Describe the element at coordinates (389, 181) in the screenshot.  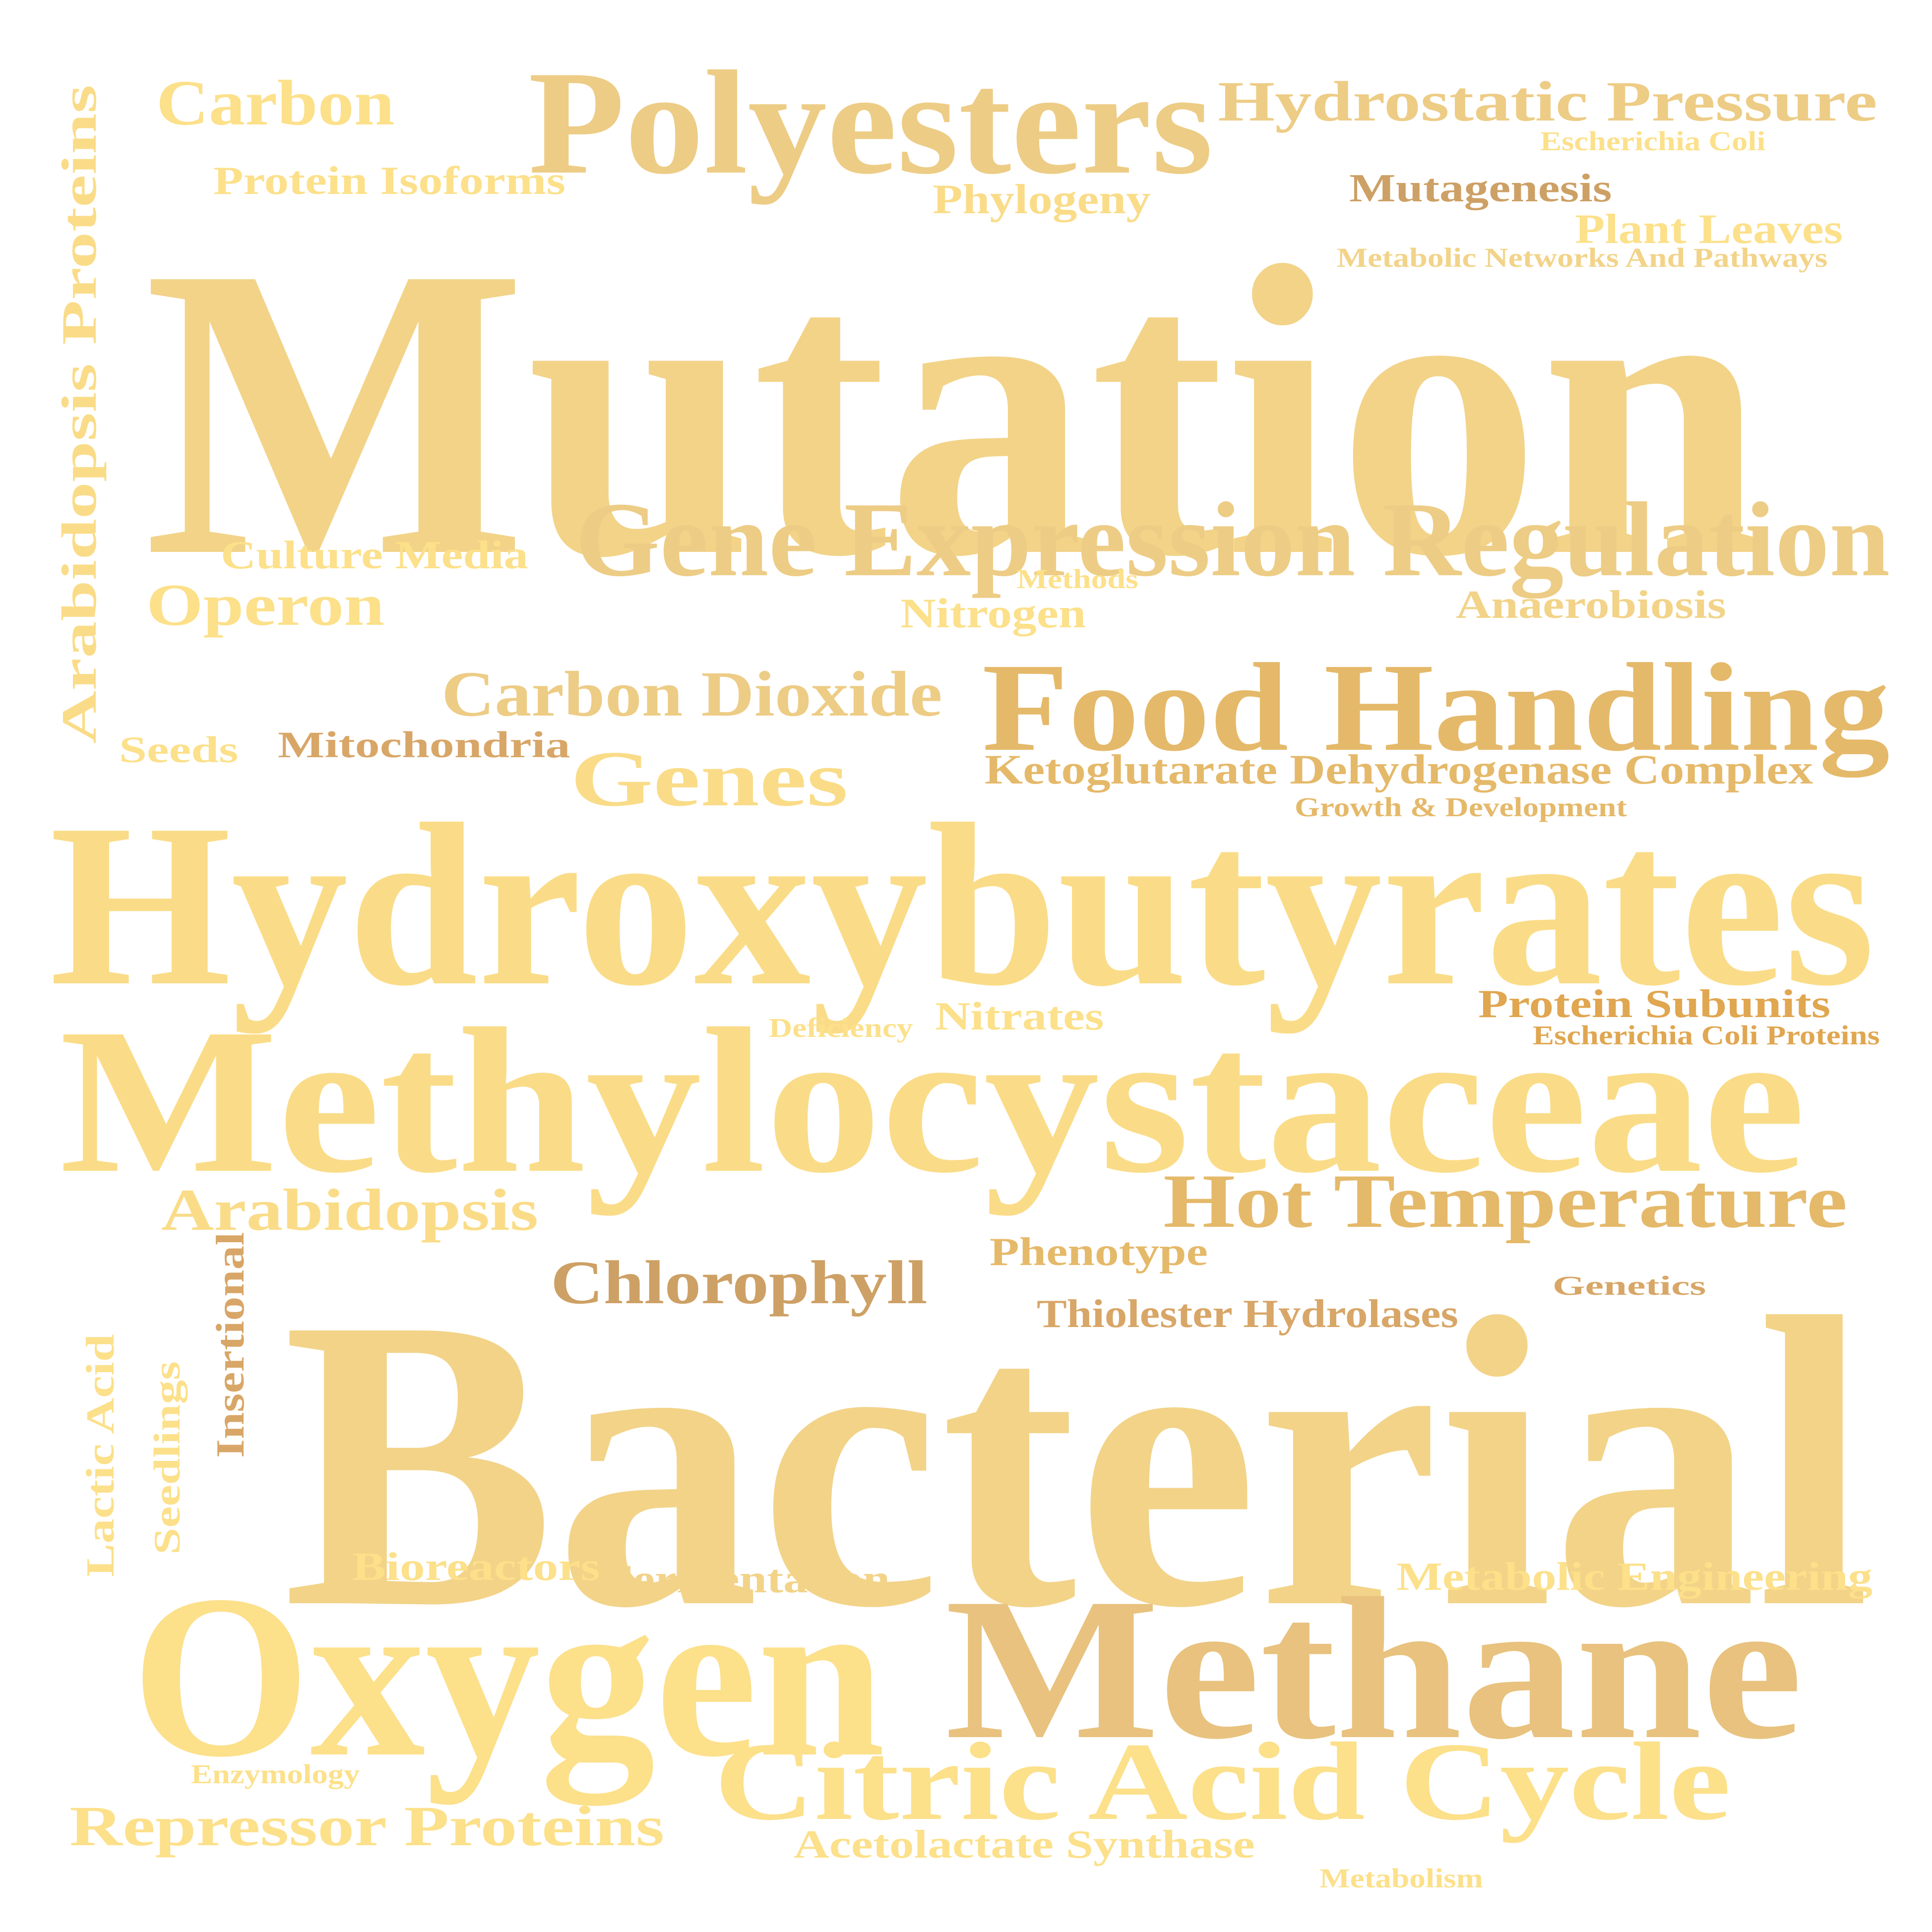
I see `word-protein-isoforms: Protein Isoforms` at that location.